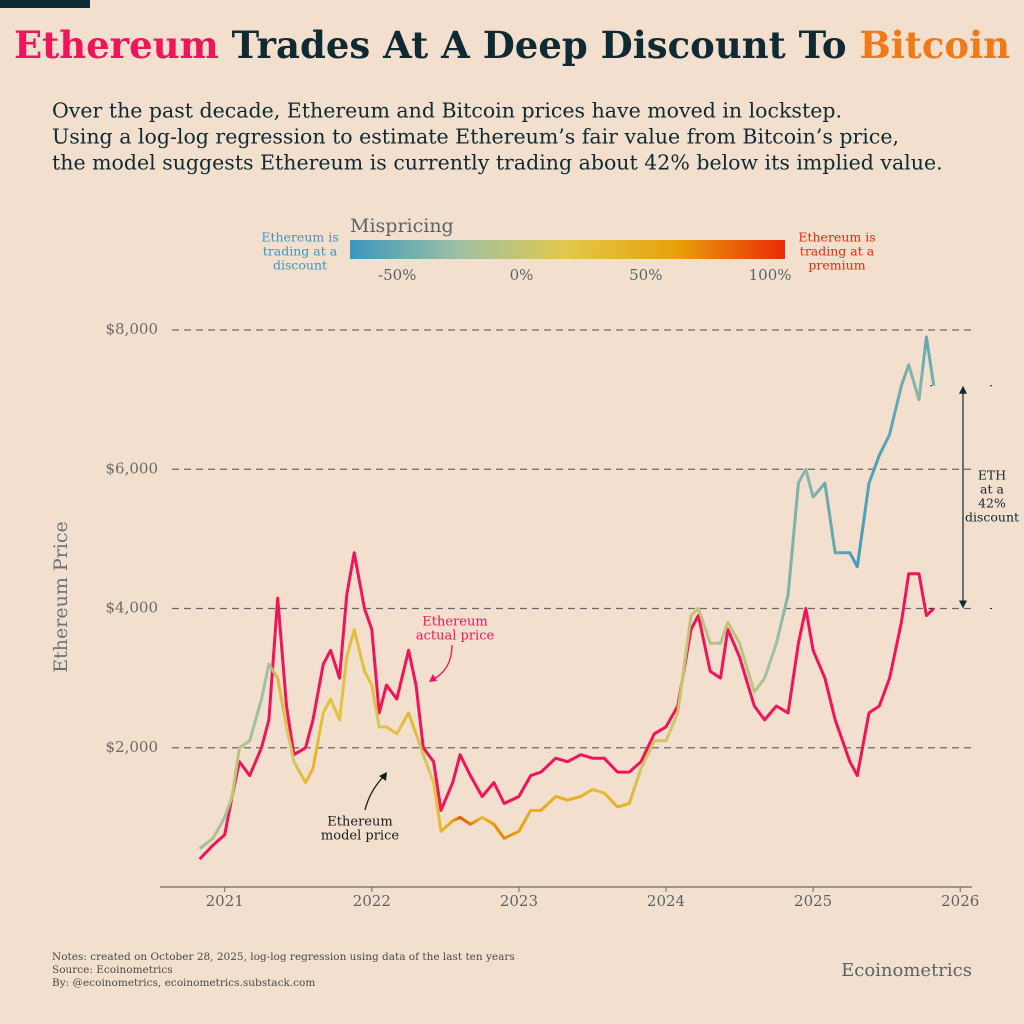  Describe the element at coordinates (45, 4) in the screenshot. I see `corner-bar` at that location.